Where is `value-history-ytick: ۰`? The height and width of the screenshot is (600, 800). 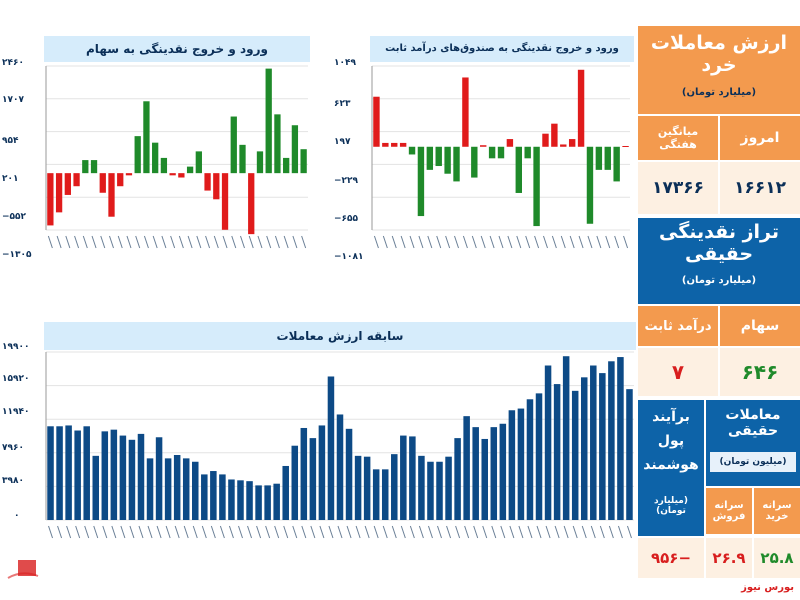 value-history-ytick: ۰ is located at coordinates (17, 516).